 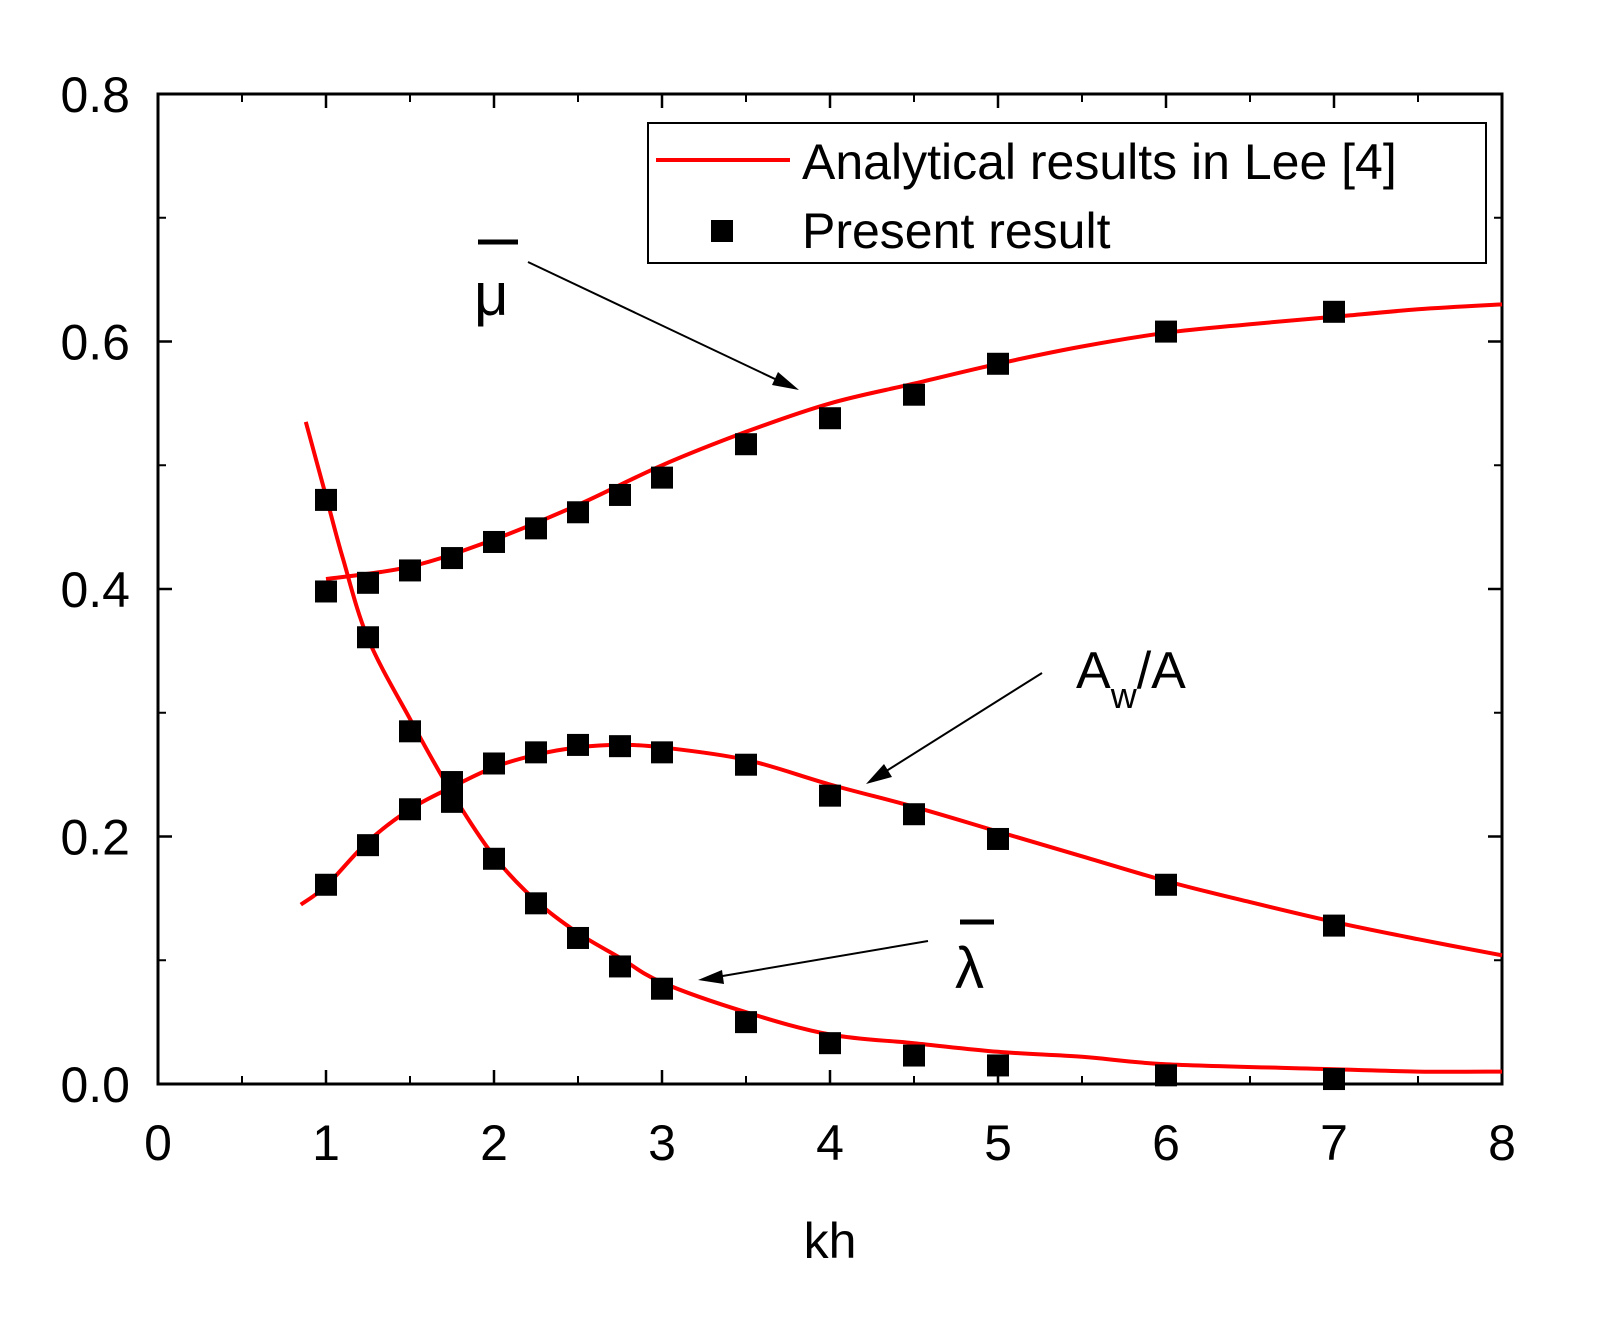 I want to click on lambda-label: λ, so click(x=969, y=968).